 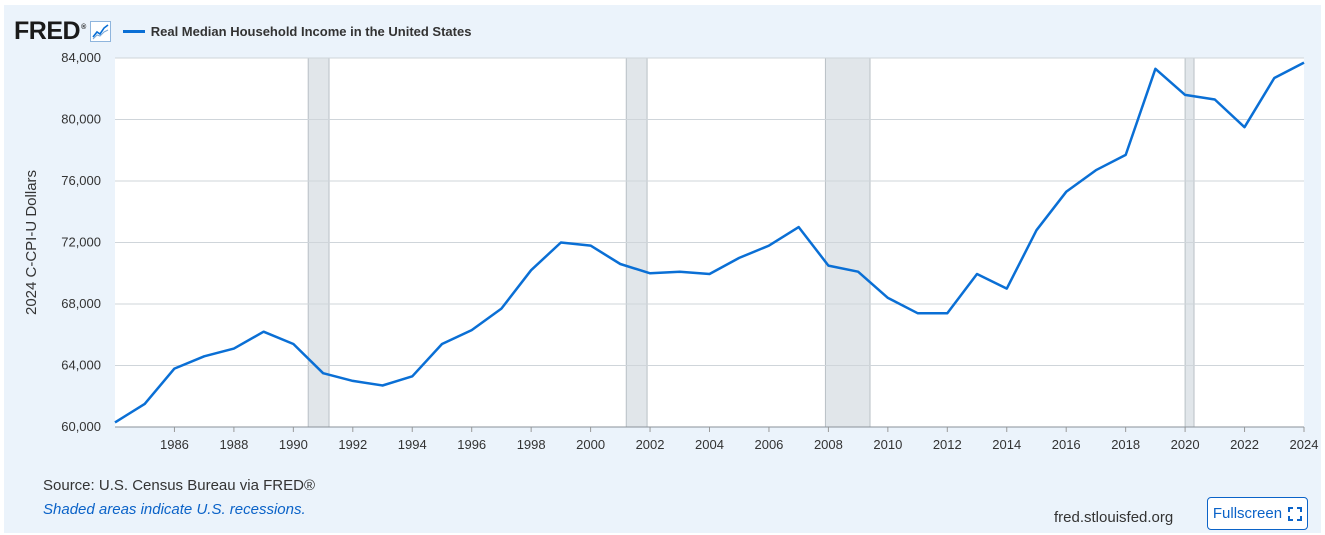 What do you see at coordinates (828, 444) in the screenshot?
I see `x-tick-label: 2008` at bounding box center [828, 444].